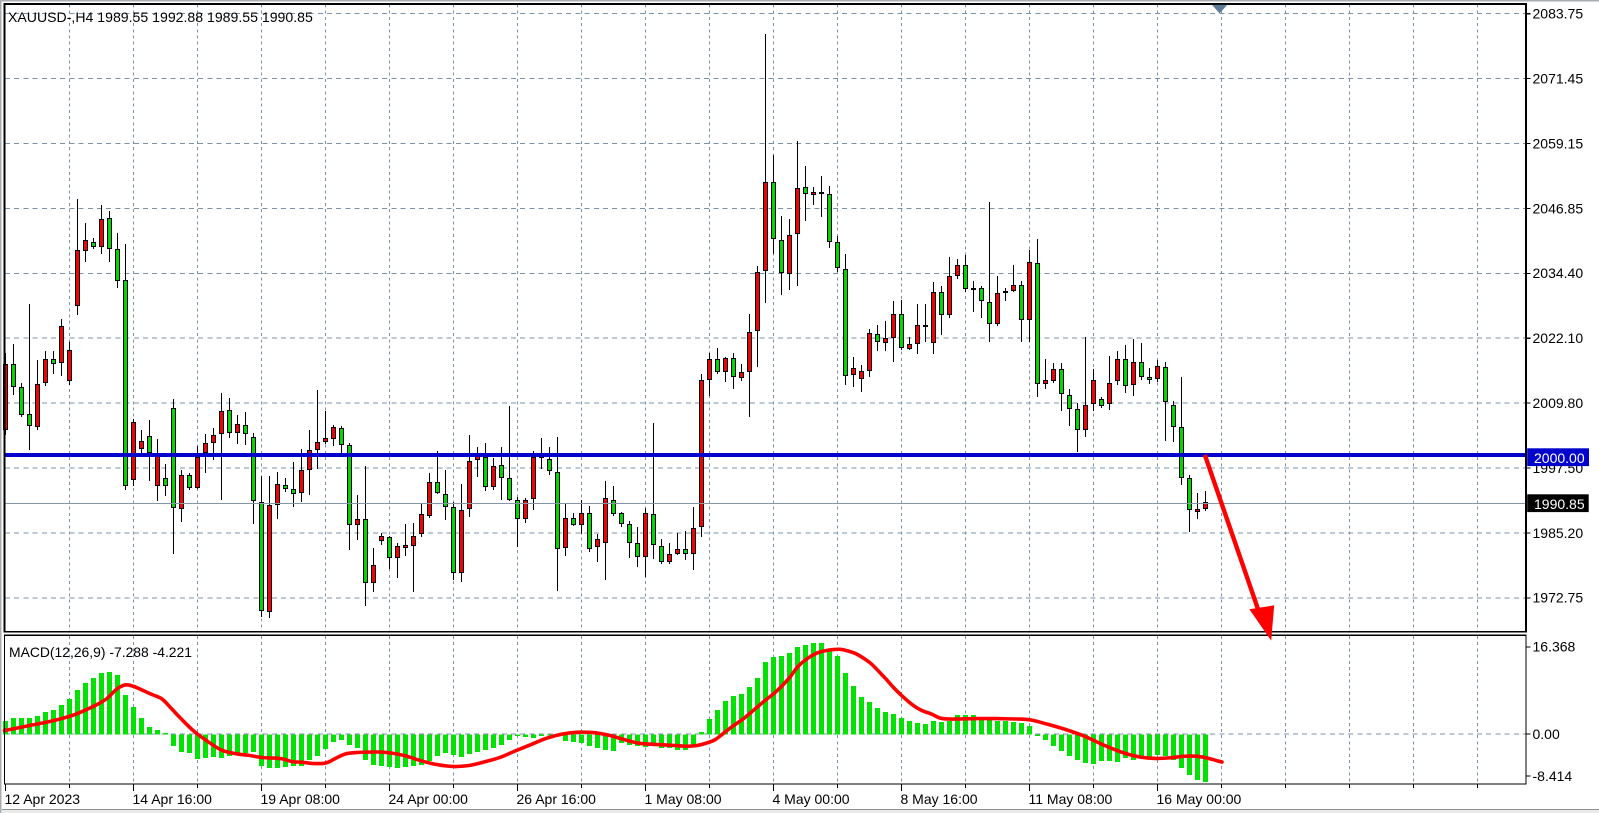  Describe the element at coordinates (1546, 734) in the screenshot. I see `svg-text: 0.00` at that location.